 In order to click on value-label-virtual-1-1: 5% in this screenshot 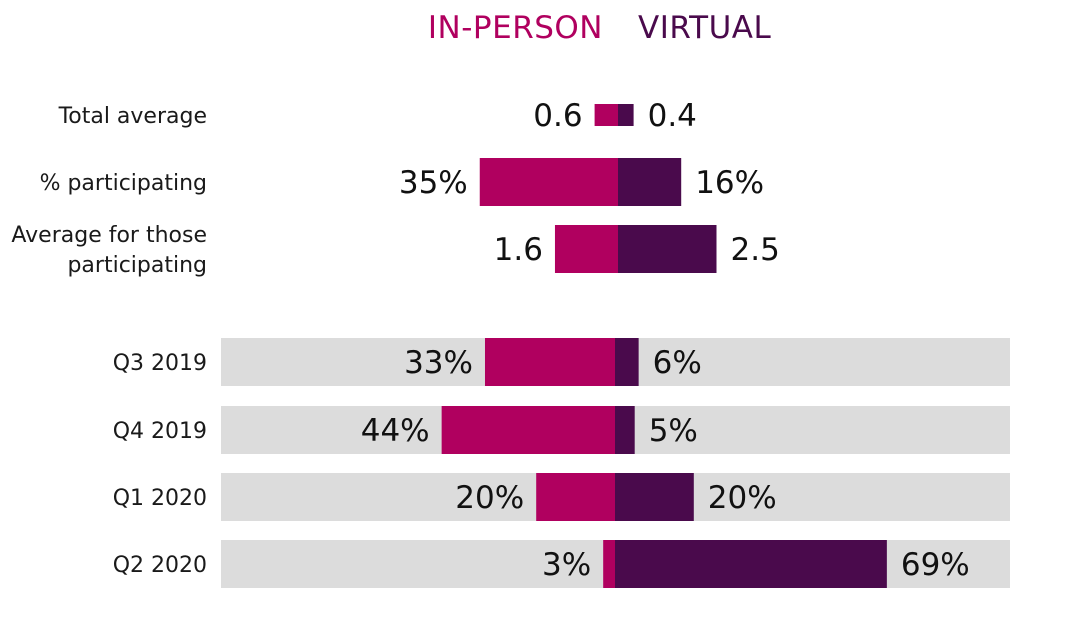, I will do `click(673, 431)`.